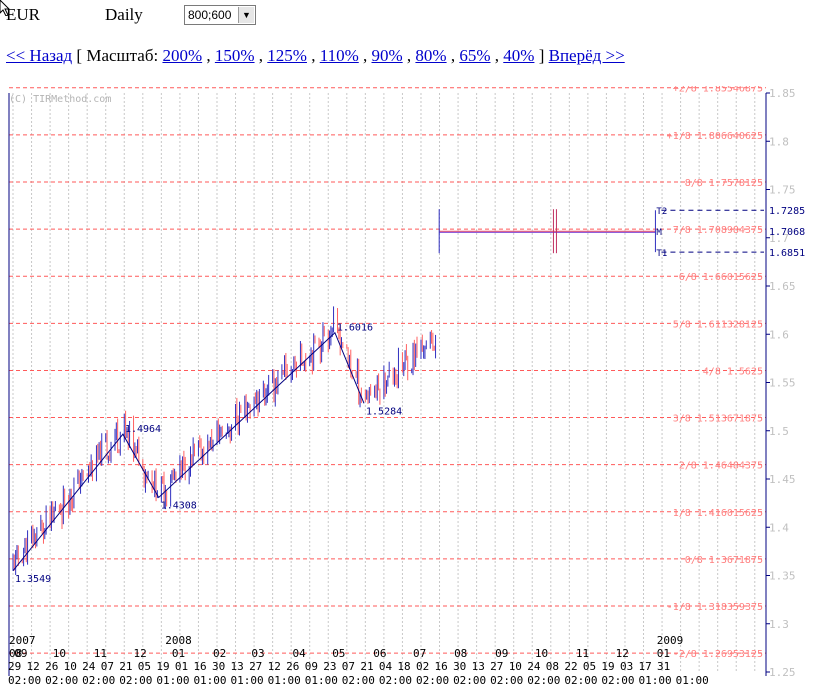 This screenshot has width=815, height=695. Describe the element at coordinates (475, 55) in the screenshot. I see `scale-link-65: 65%` at that location.